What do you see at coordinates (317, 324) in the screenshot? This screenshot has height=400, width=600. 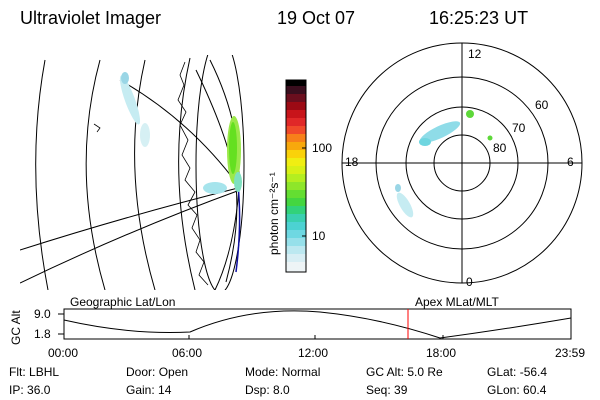 I see `altitude-curve` at bounding box center [317, 324].